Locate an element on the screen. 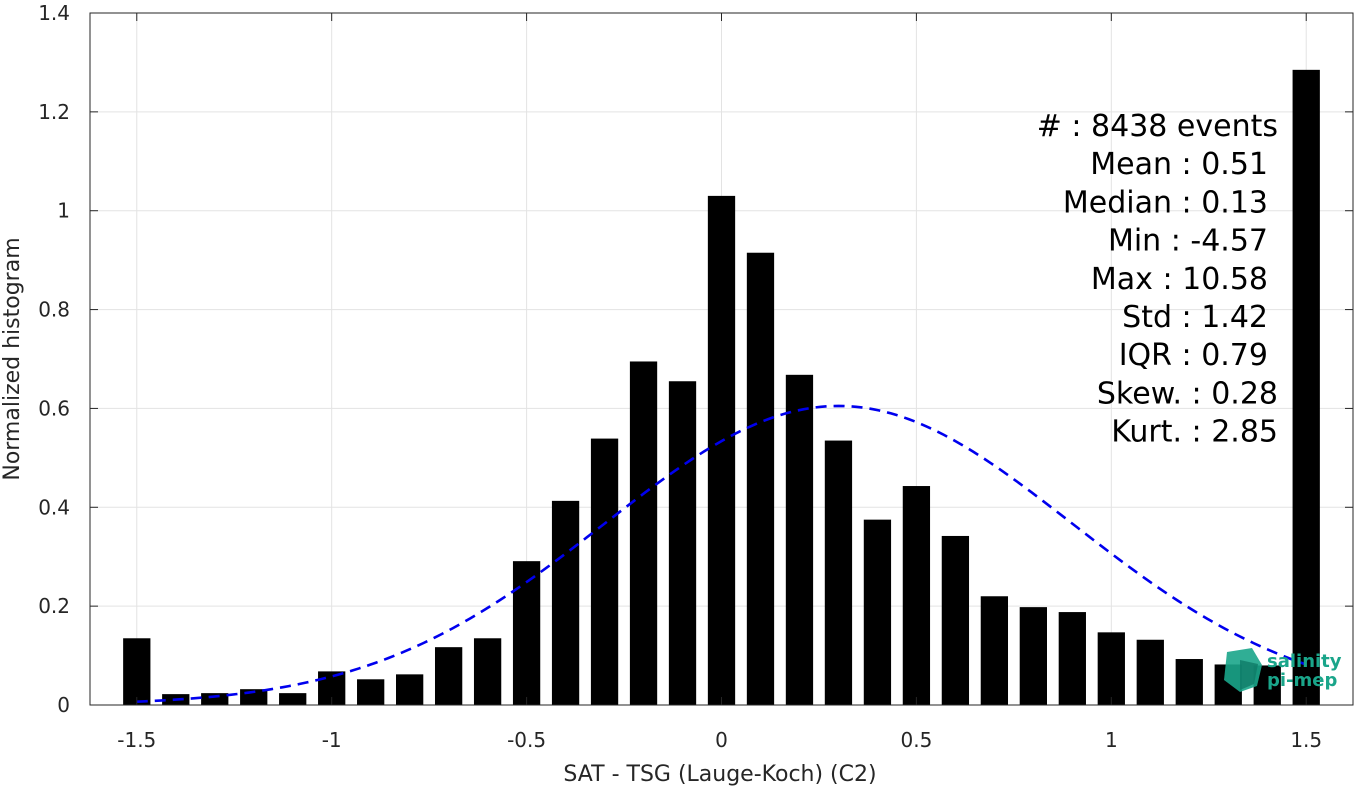 This screenshot has height=787, width=1367. y-tick-label: 1.2 is located at coordinates (54, 112).